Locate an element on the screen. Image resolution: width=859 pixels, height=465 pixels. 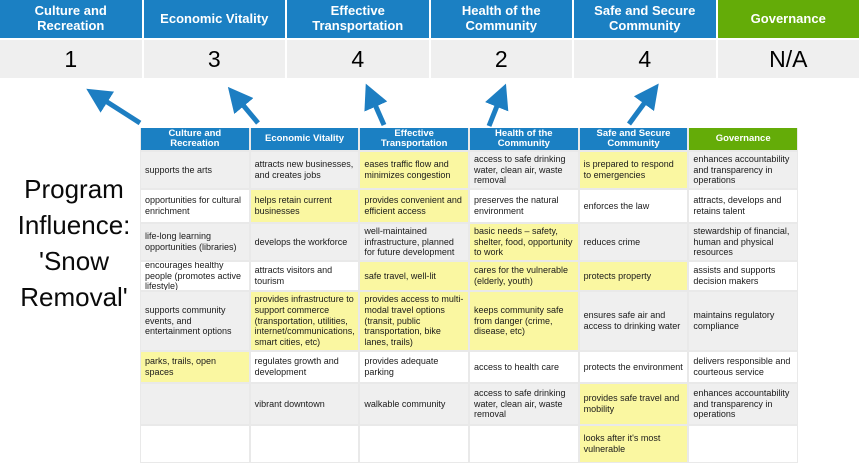
arrow-economic-vitality is located at coordinates (243, 105).